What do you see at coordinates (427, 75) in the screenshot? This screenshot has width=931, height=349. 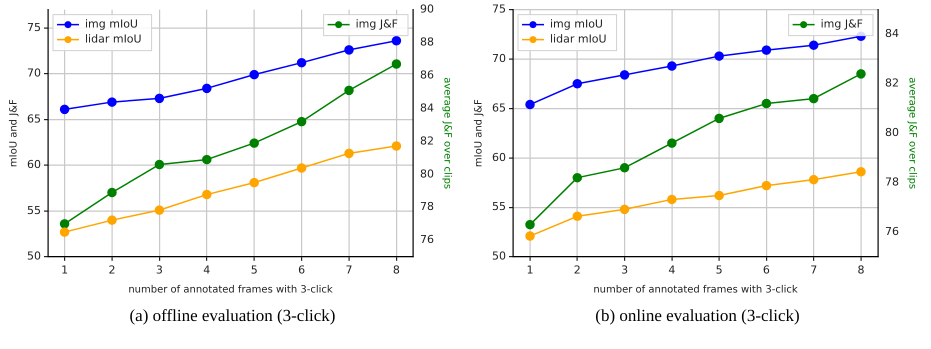 I see `y2-tick-label: 86` at bounding box center [427, 75].